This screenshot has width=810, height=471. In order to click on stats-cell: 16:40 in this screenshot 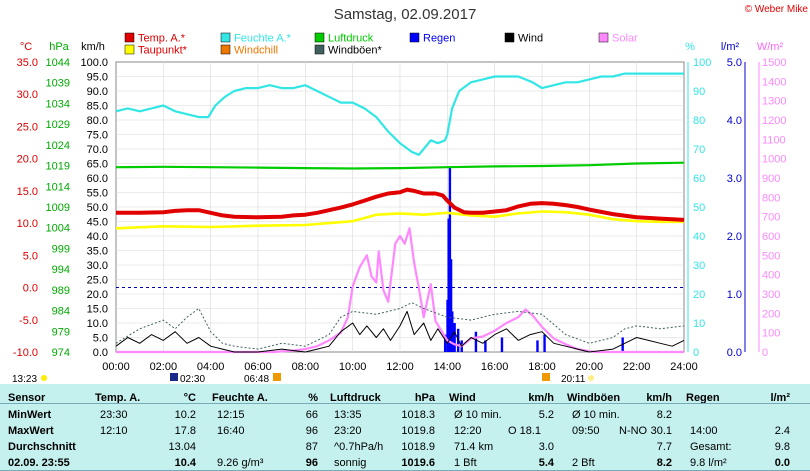, I will do `click(231, 431)`.